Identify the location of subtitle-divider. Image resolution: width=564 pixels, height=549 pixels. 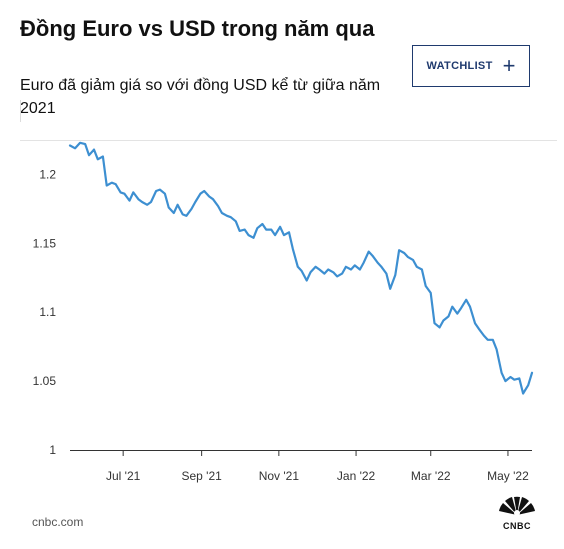
(20, 111).